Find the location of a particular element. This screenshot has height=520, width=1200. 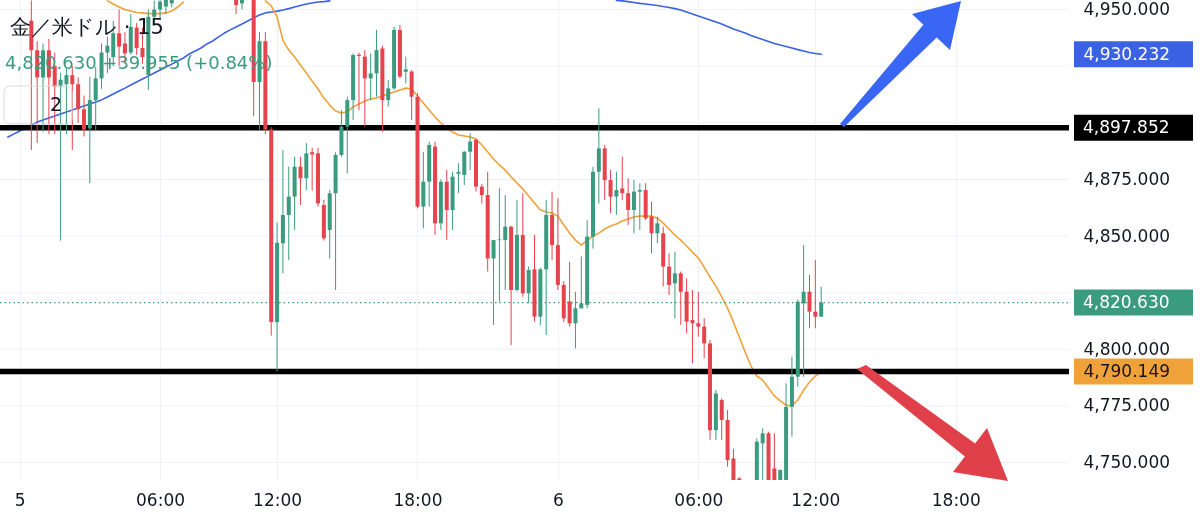

y-tick-label: 4,930.232 is located at coordinates (1127, 53).